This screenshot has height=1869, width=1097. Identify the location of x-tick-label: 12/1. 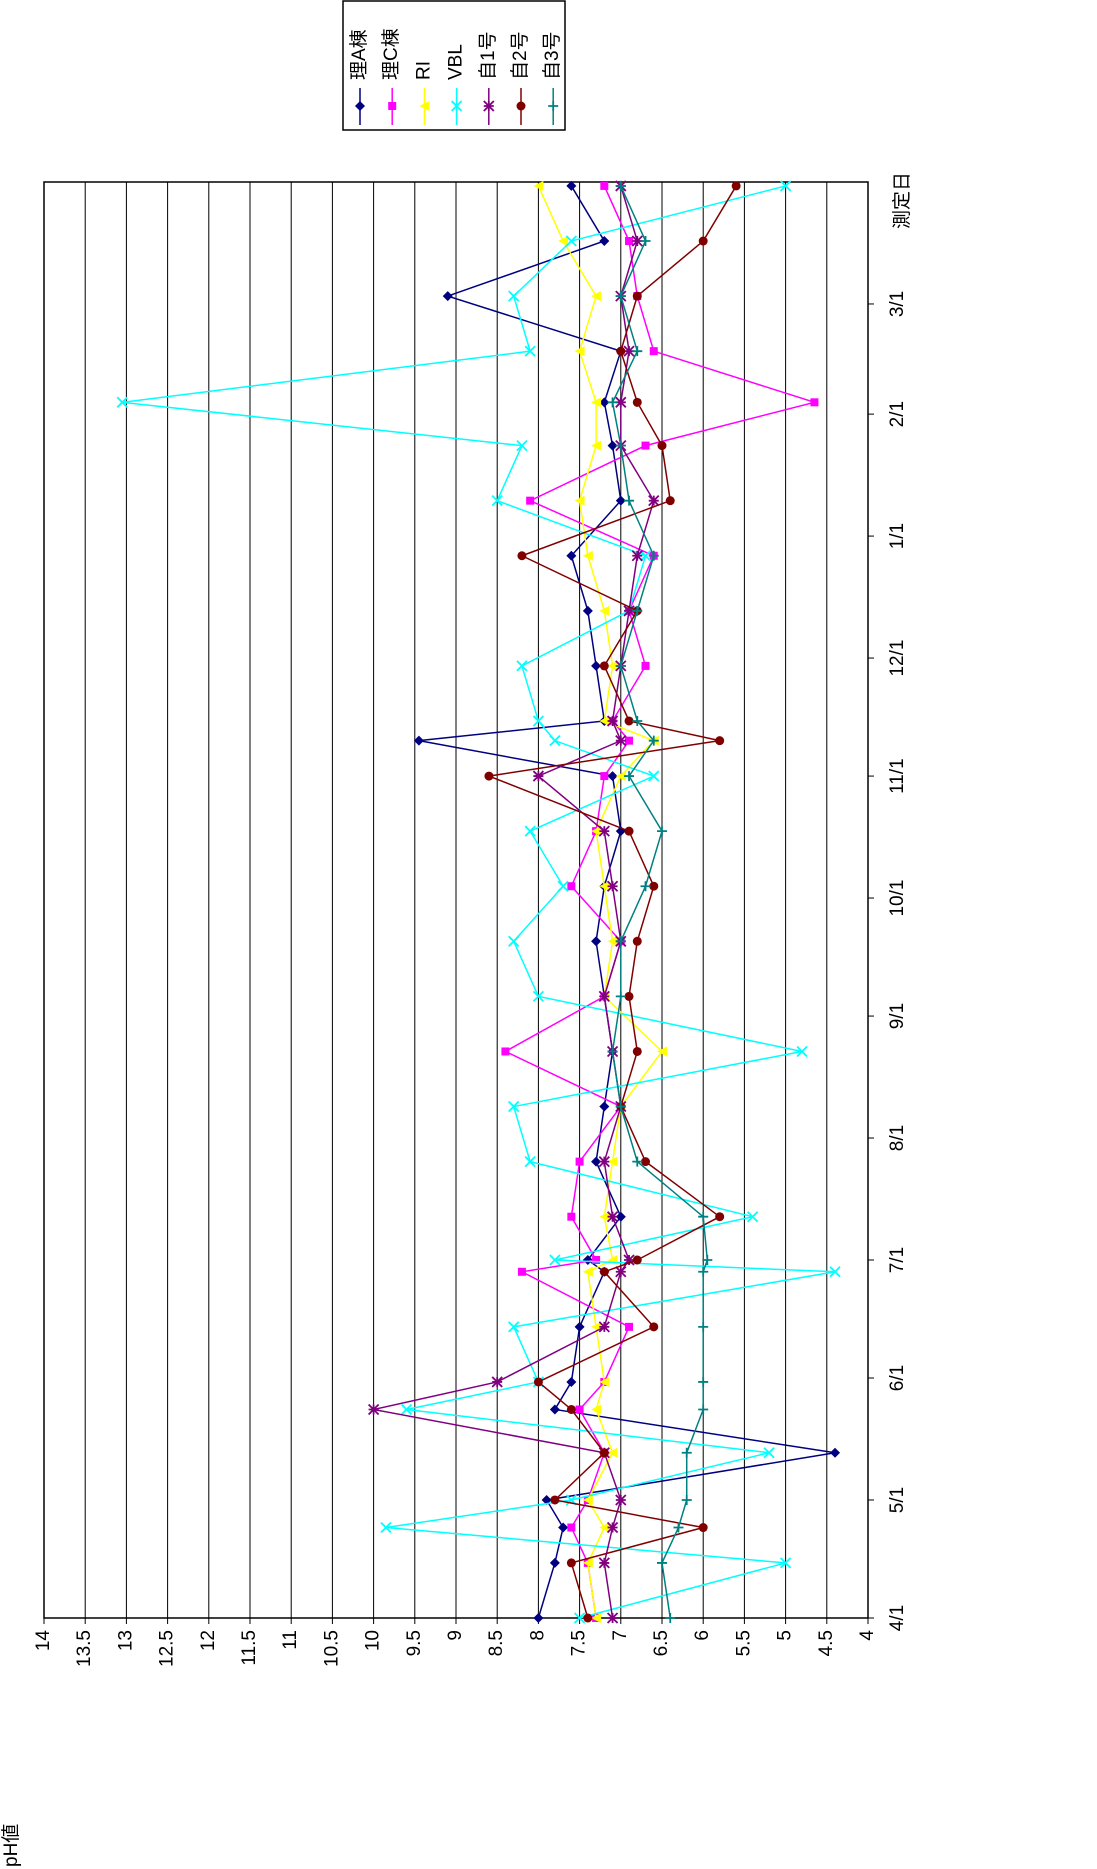
(897, 658).